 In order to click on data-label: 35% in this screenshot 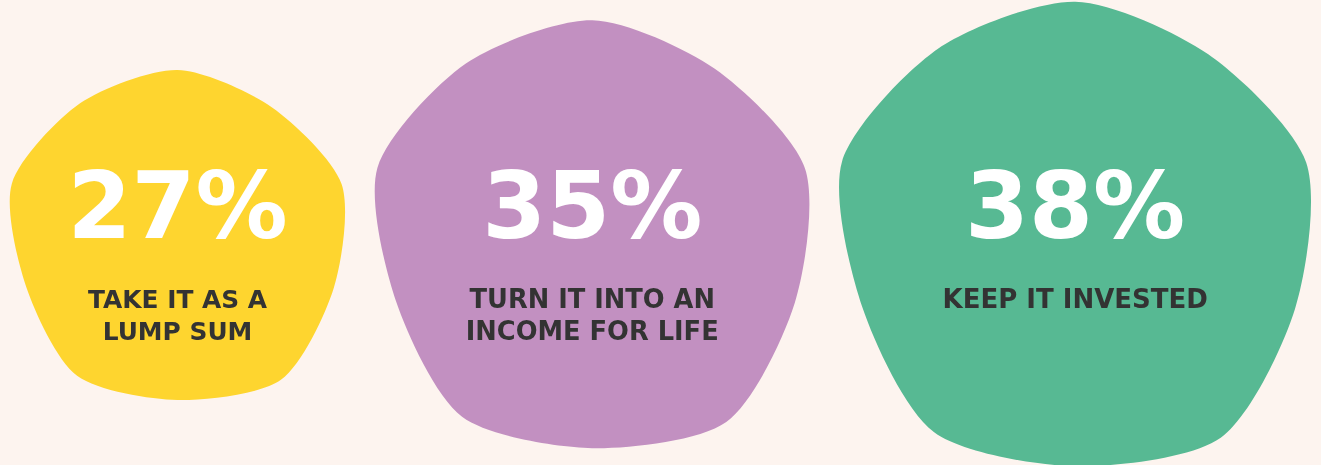, I will do `click(592, 206)`.